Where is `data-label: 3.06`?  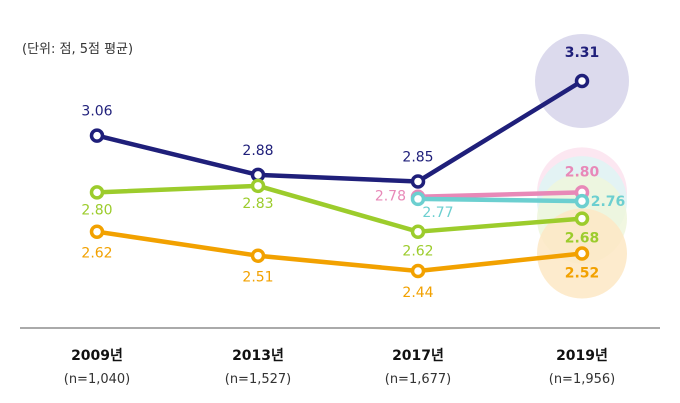
data-label: 3.06 is located at coordinates (96, 112).